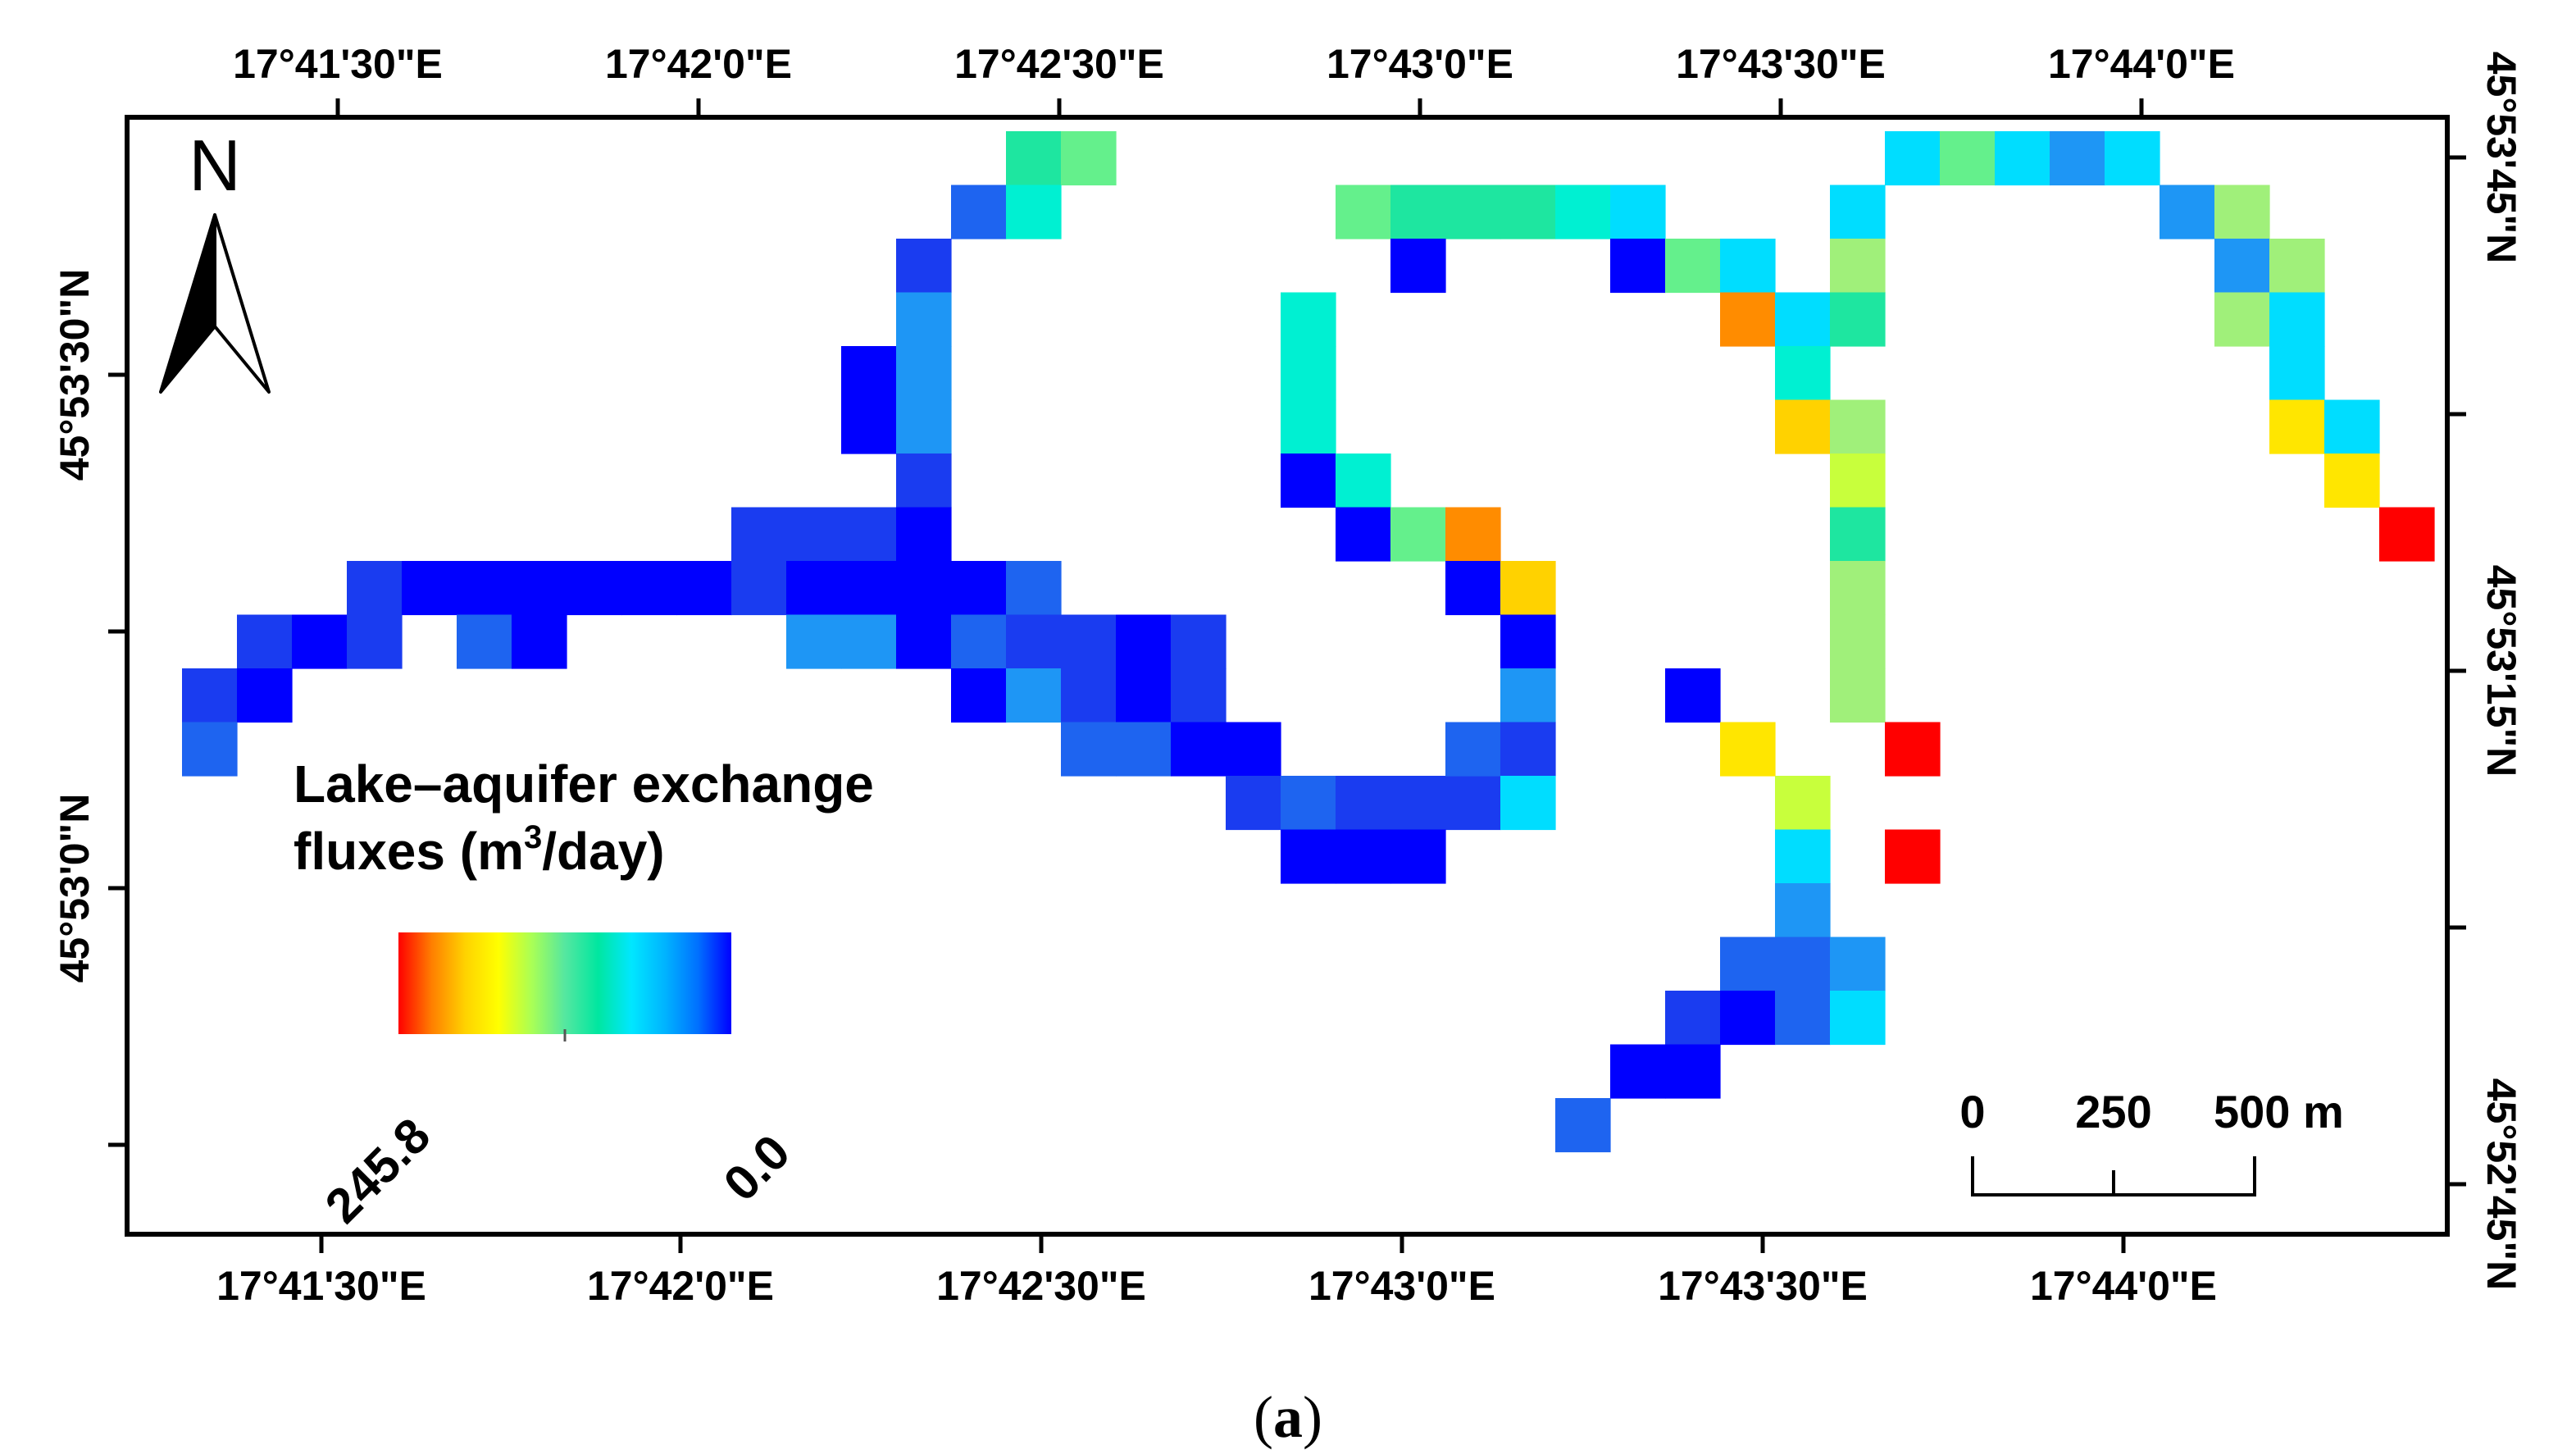  Describe the element at coordinates (2113, 1111) in the screenshot. I see `scale-label-250: 250` at that location.